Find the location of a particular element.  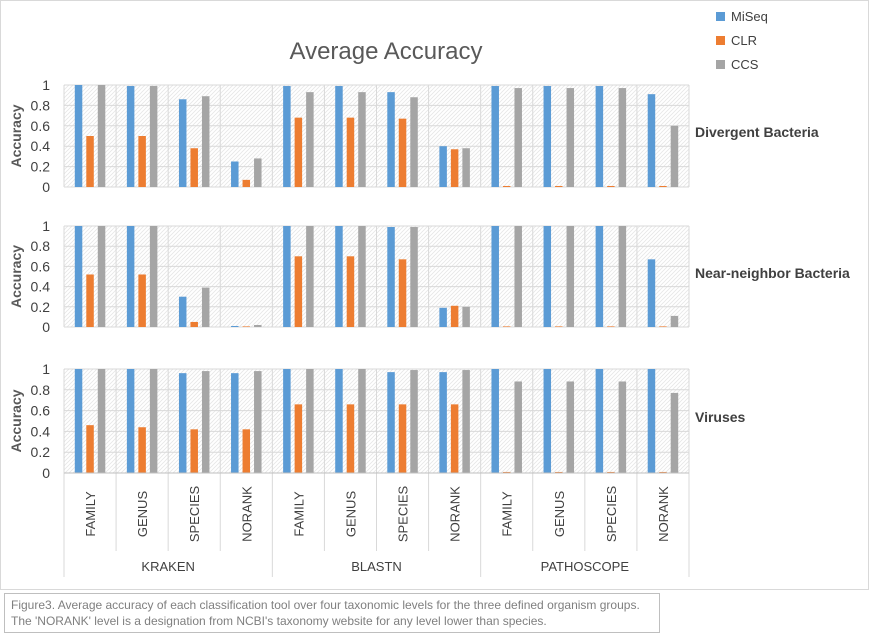

y-axis-label: Accuracy is located at coordinates (16, 276).